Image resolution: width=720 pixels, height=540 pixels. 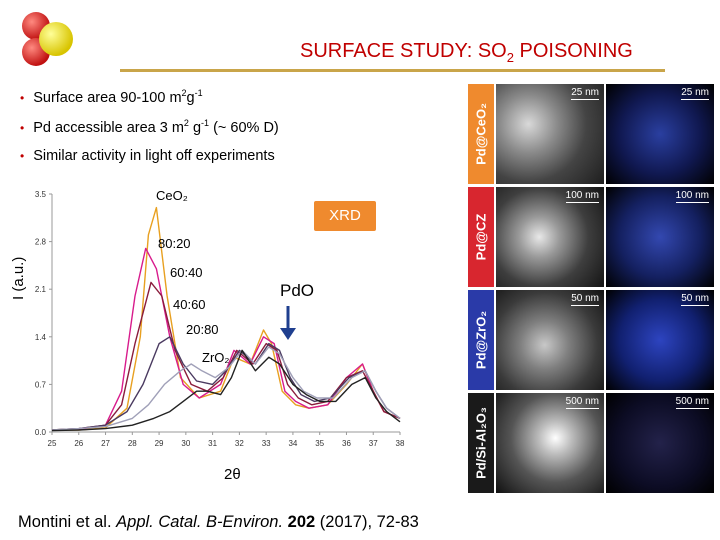 What do you see at coordinates (185, 443) in the screenshot?
I see `x-tick-label: 30` at bounding box center [185, 443].